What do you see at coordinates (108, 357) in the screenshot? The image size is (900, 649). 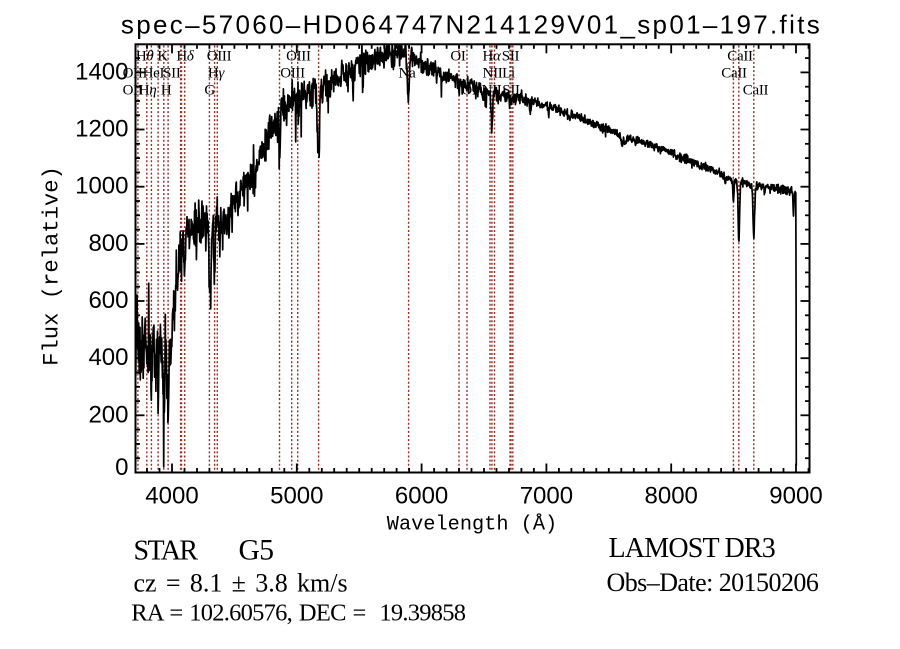 I see `svg-text: 400` at bounding box center [108, 357].